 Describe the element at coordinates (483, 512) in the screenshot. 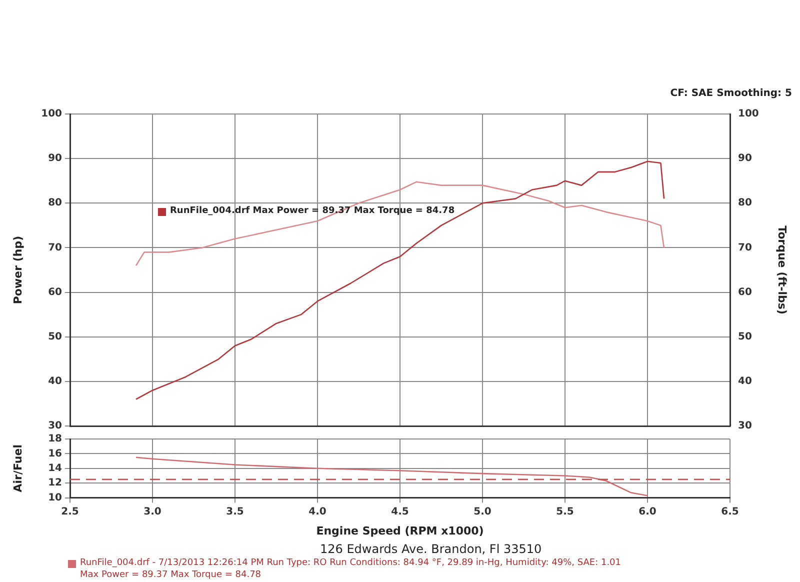

I see `x-tick-label: 5.0` at that location.